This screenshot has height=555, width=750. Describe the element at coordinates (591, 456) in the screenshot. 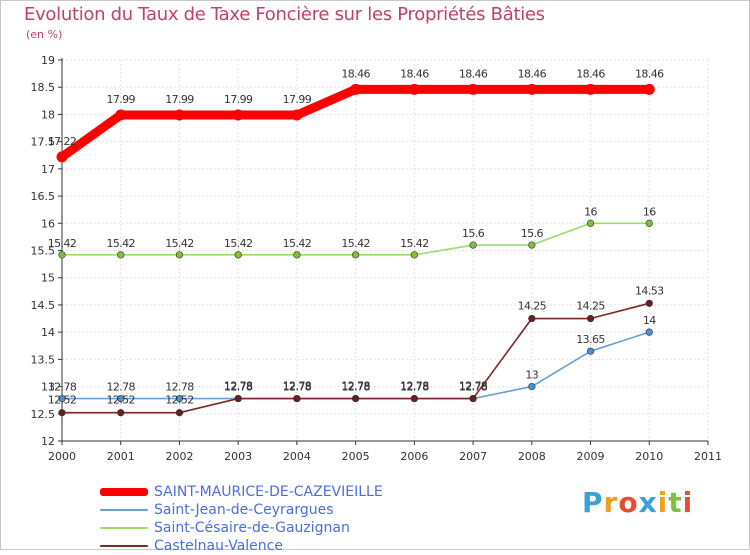

I see `x-tick-label: 2009` at that location.